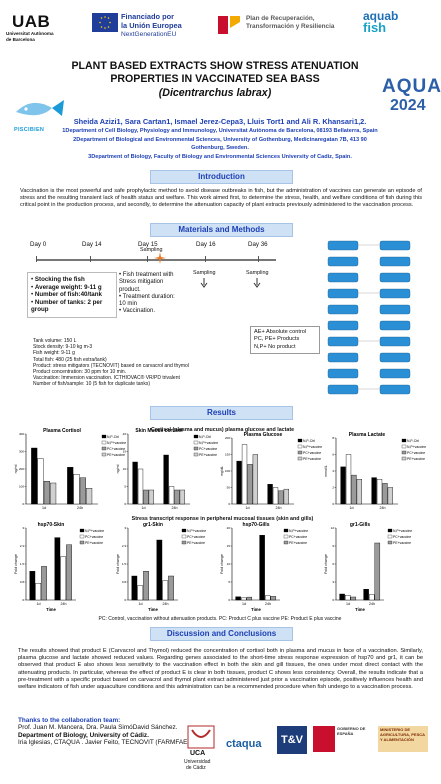 Image resolution: width=441 pixels, height=784 pixels. Describe the element at coordinates (118, 564) in the screenshot. I see `y-axis-label: Fold change` at that location.